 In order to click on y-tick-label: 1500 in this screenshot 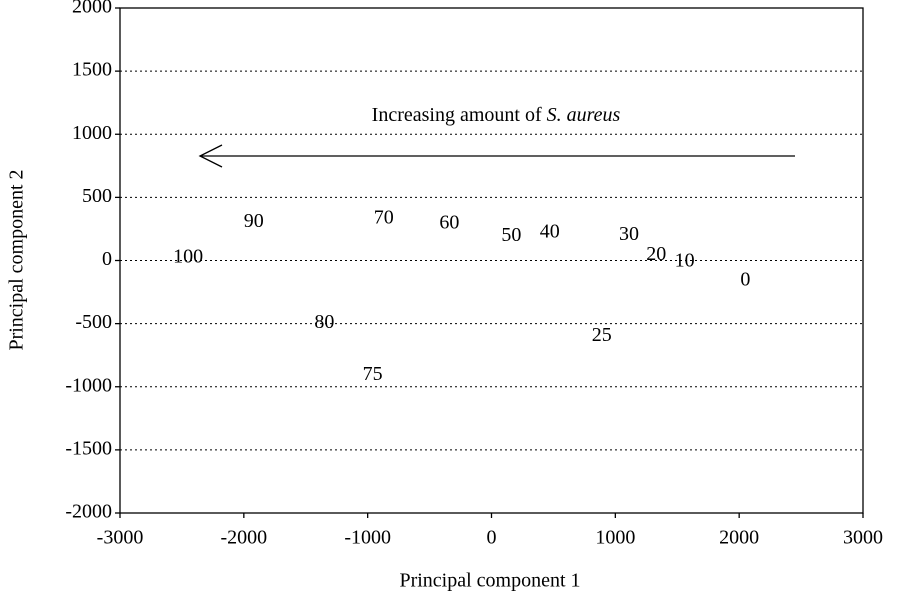, I will do `click(92, 70)`.